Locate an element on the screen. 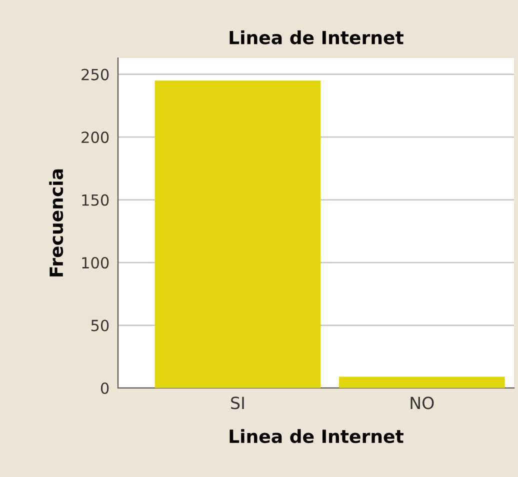  x-tick-label: NO is located at coordinates (422, 403).